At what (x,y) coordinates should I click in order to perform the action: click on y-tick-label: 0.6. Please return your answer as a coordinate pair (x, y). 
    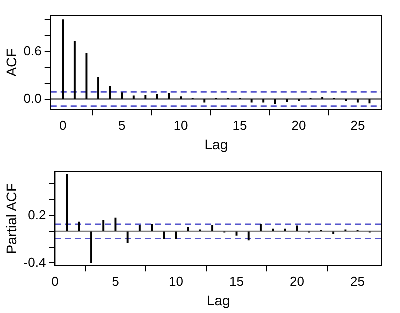
    Looking at the image, I should click on (33, 50).